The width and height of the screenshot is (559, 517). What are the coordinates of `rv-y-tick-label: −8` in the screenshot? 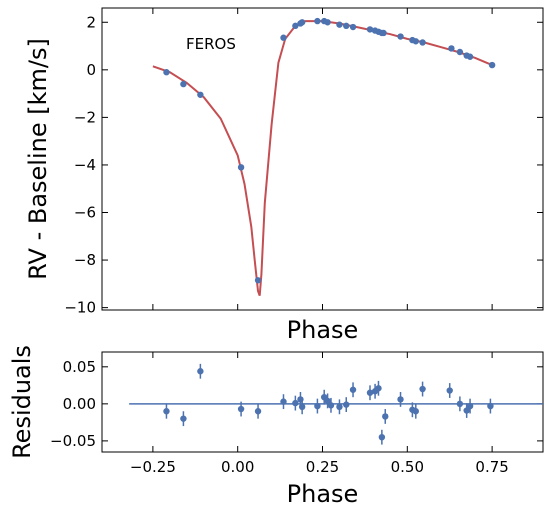 It's located at (85, 260).